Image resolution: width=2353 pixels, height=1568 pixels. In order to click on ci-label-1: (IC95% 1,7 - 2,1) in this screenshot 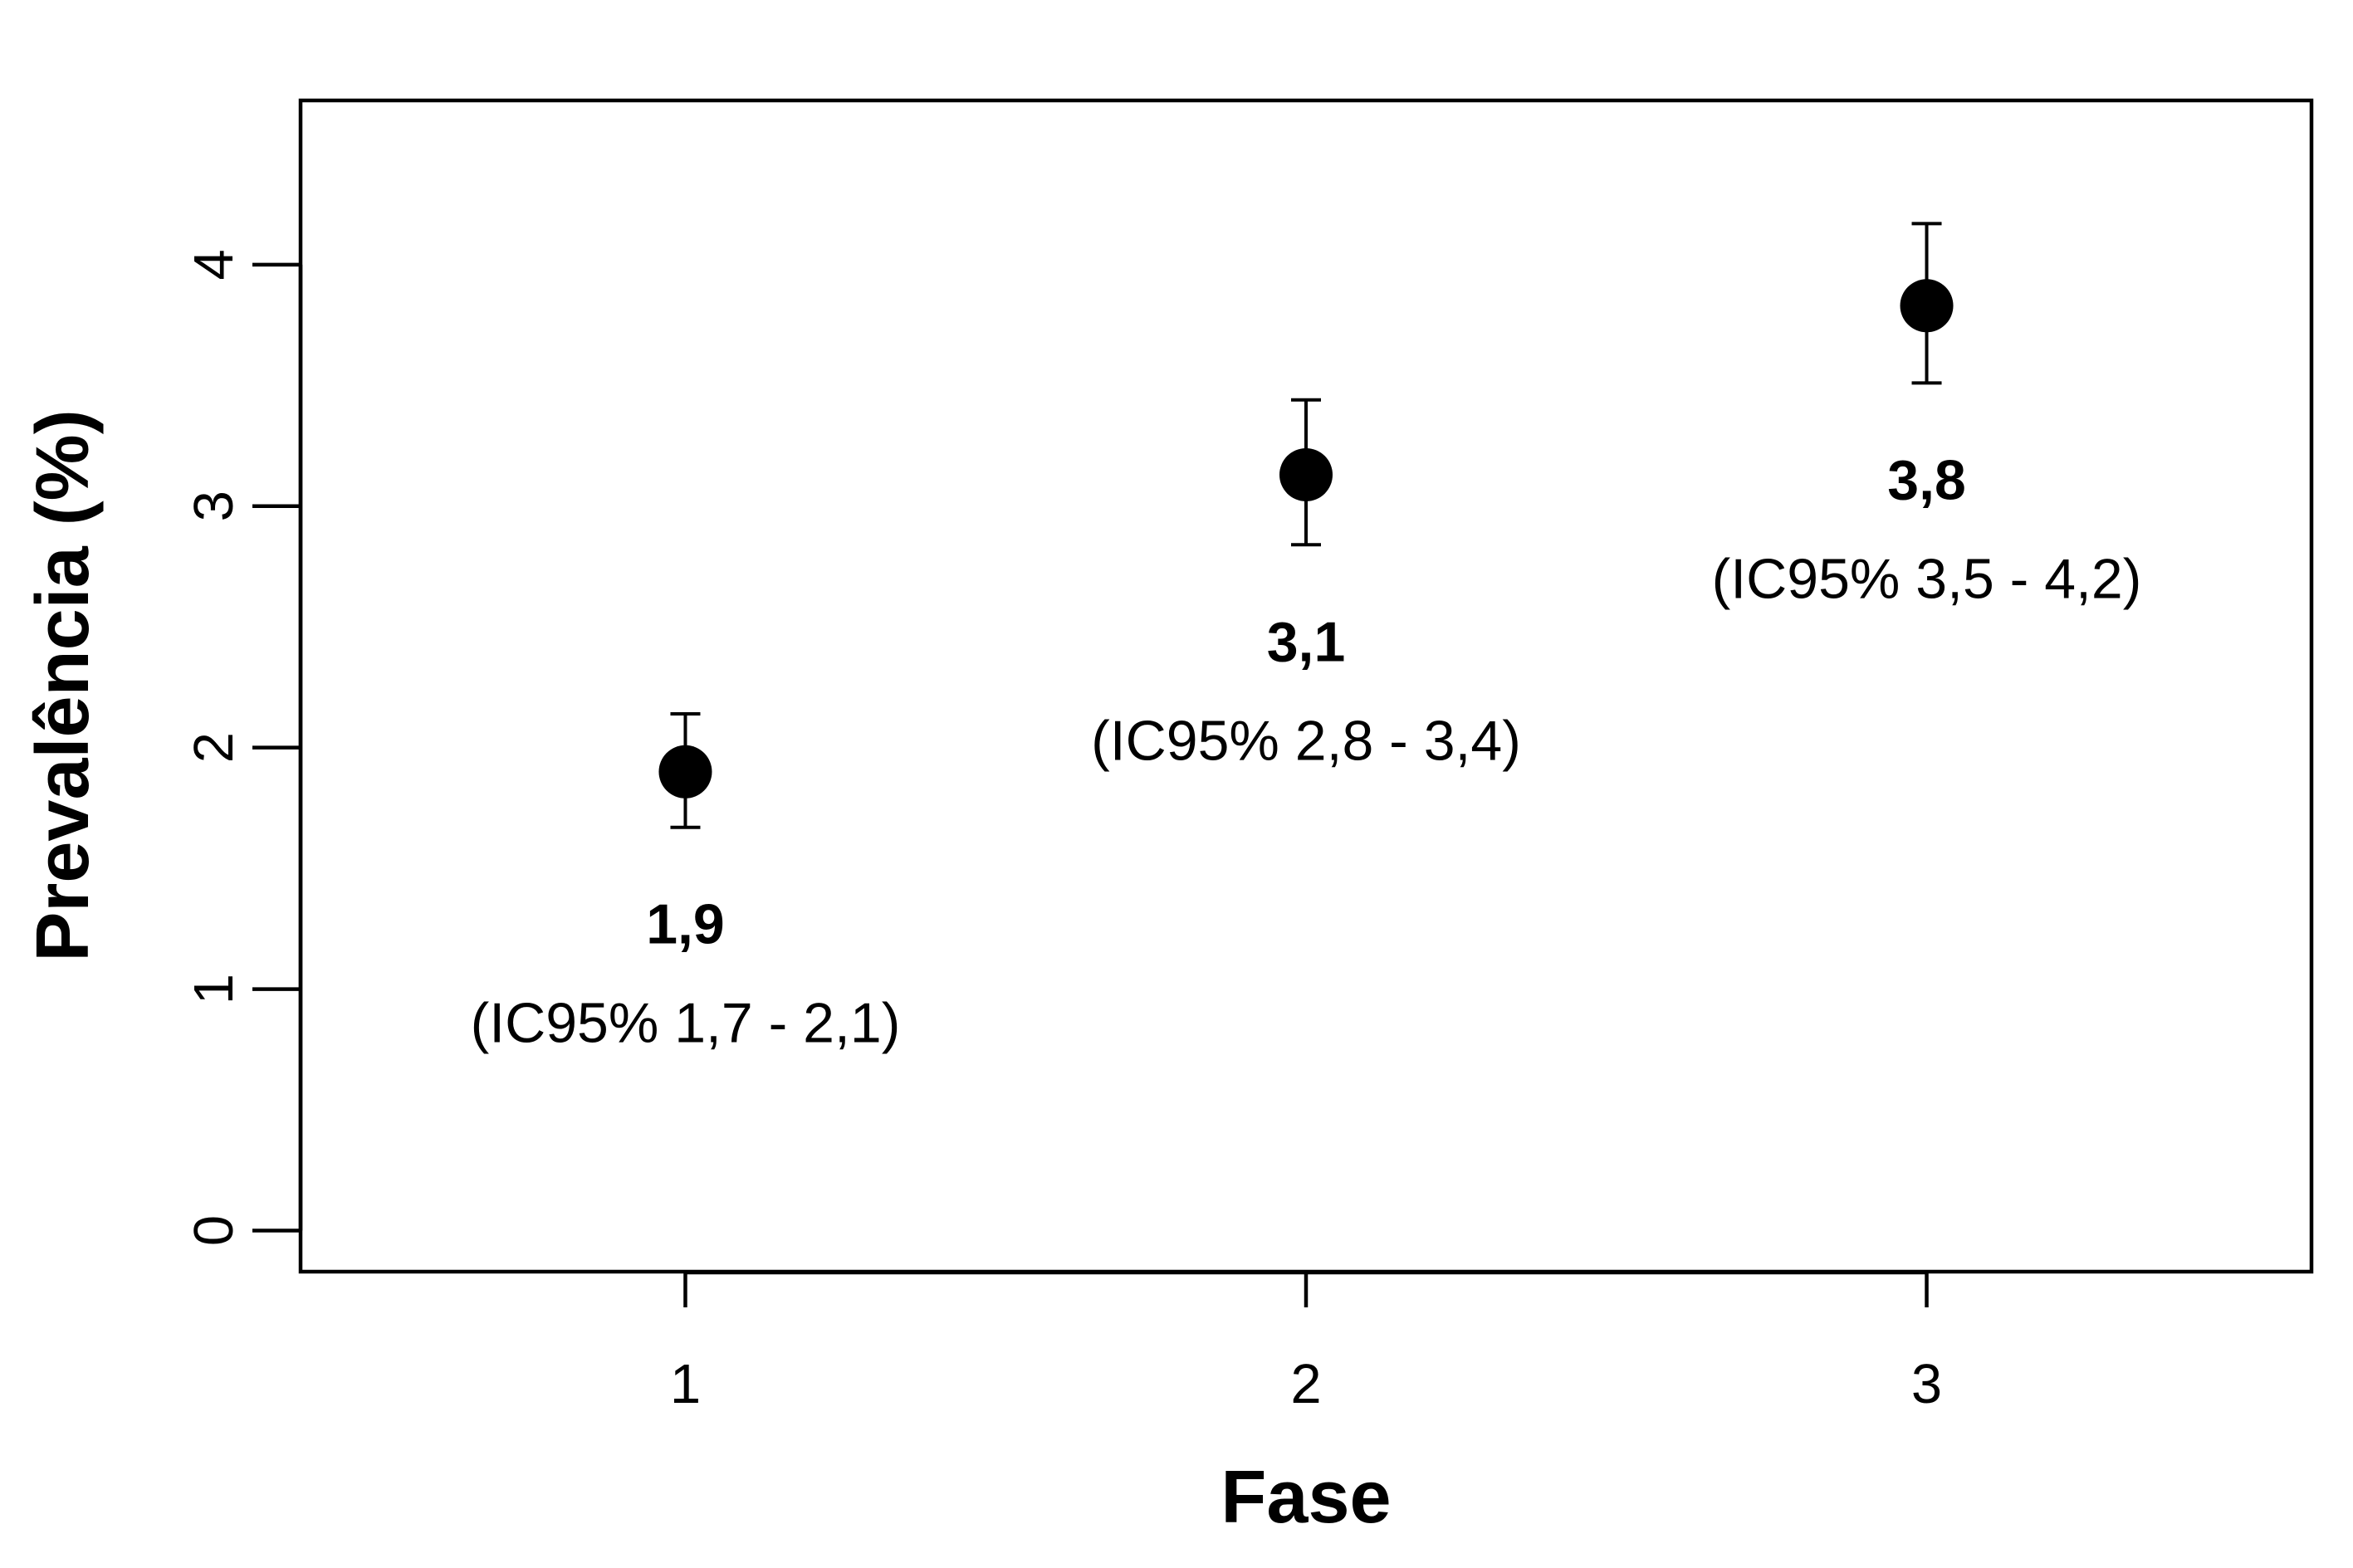, I will do `click(686, 1024)`.